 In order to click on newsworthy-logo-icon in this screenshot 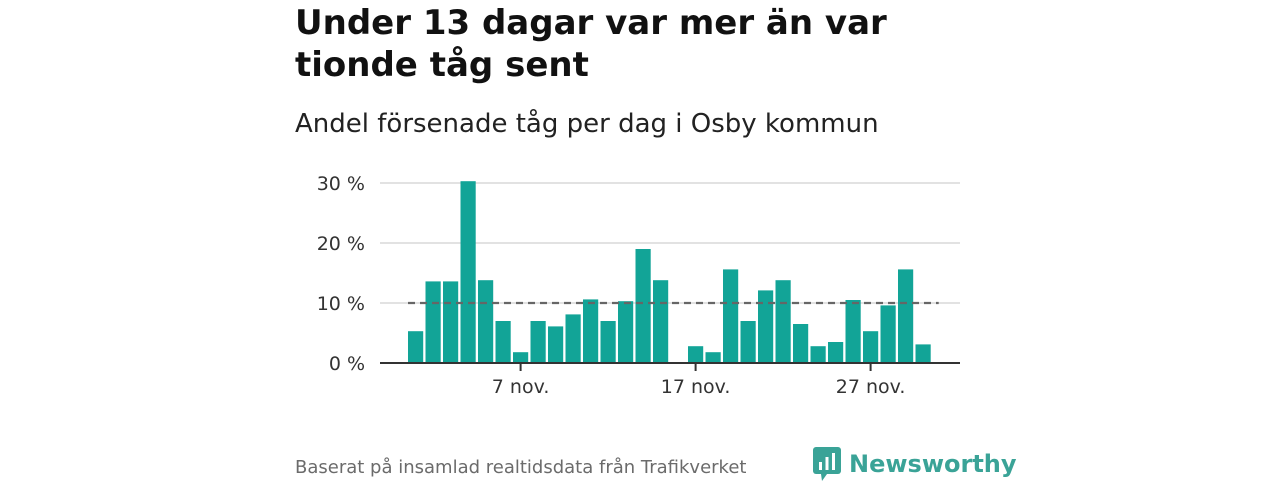, I will do `click(827, 464)`.